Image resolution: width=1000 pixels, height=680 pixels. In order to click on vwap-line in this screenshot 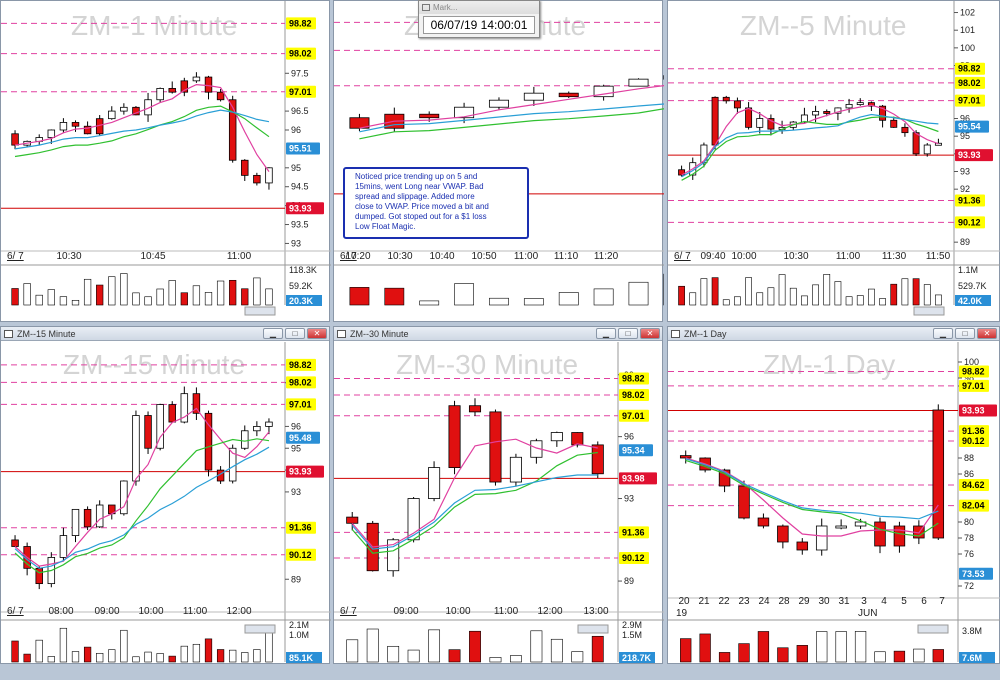, I will do `click(511, 116)`.